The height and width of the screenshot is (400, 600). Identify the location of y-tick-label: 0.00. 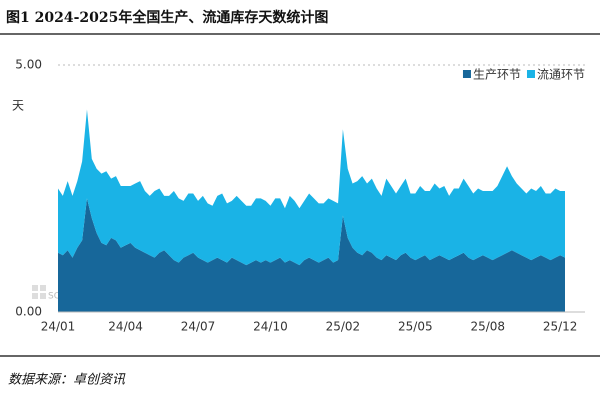
(28, 312).